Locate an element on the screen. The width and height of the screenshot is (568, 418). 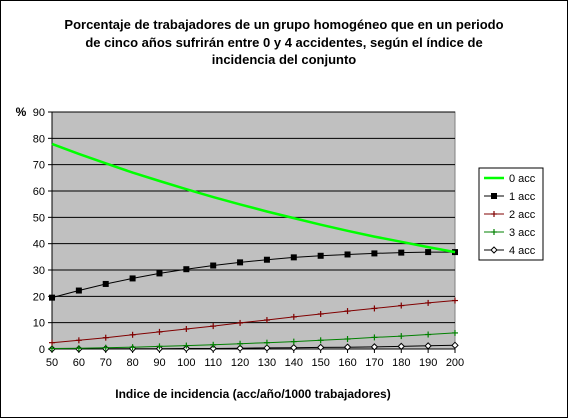
x-tick-label: 190 is located at coordinates (428, 363).